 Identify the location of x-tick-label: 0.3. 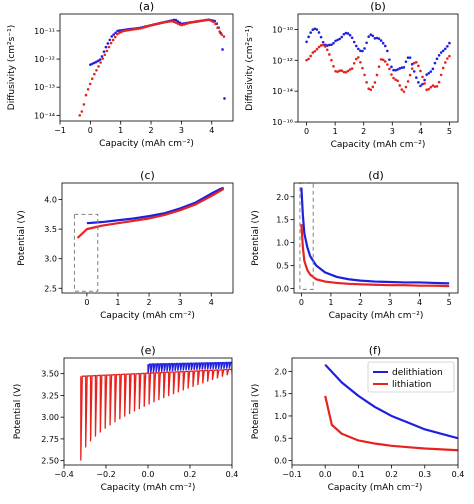
(424, 474).